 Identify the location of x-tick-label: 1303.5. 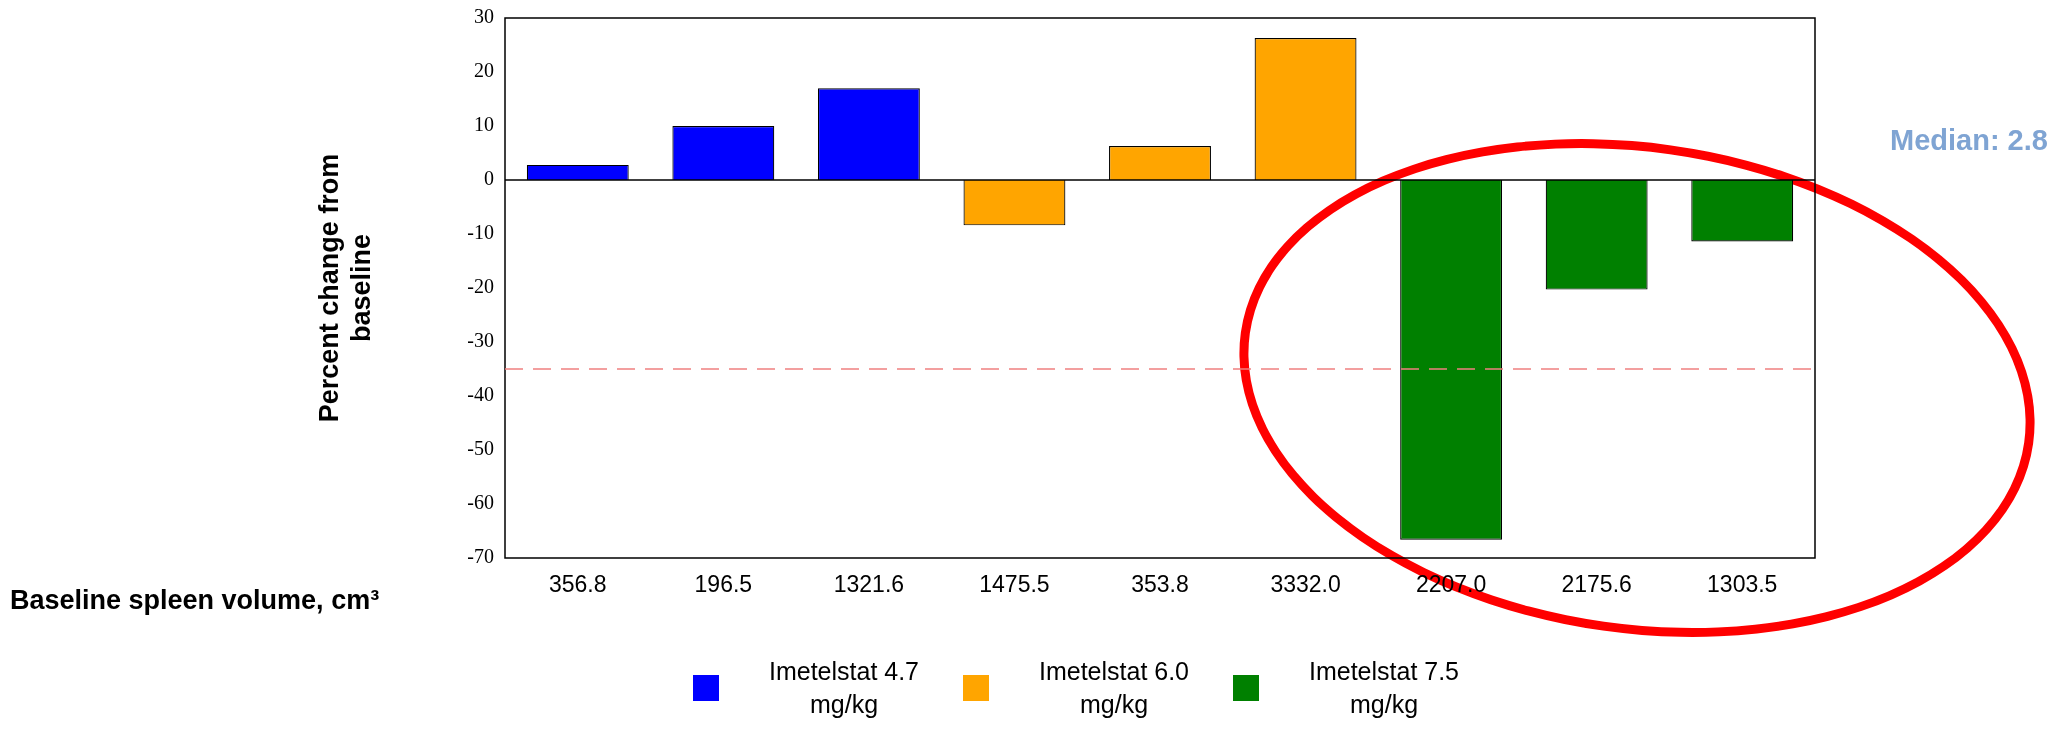
(1742, 584).